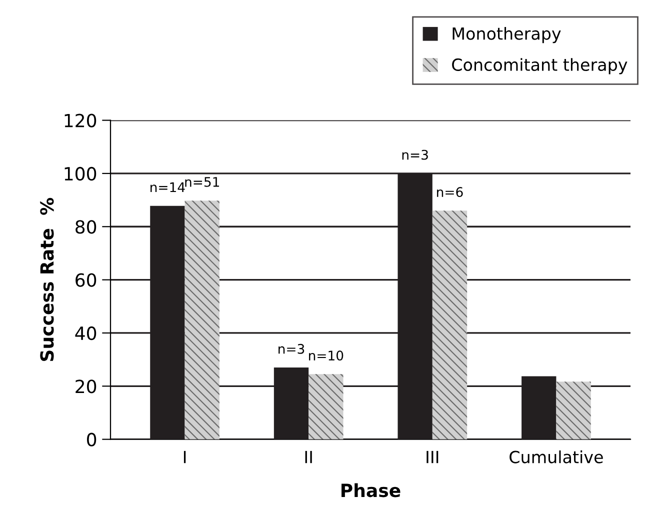  Describe the element at coordinates (450, 192) in the screenshot. I see `annotation: n=6` at that location.